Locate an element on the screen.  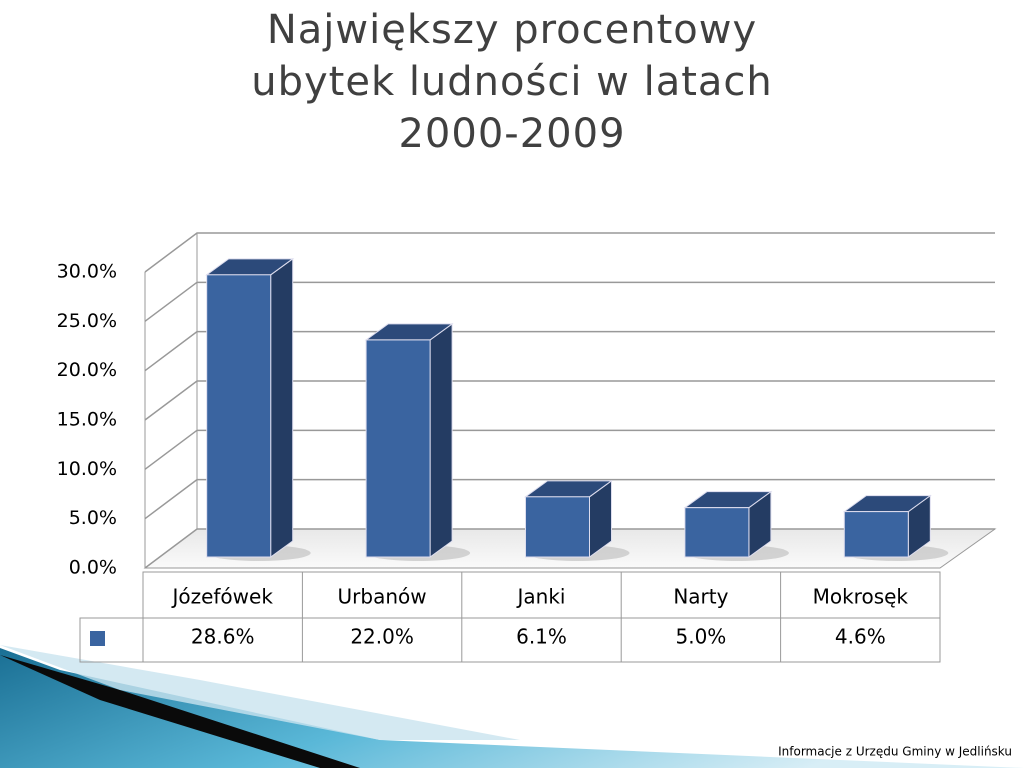
y-tick-label: 0.0% is located at coordinates (93, 568).